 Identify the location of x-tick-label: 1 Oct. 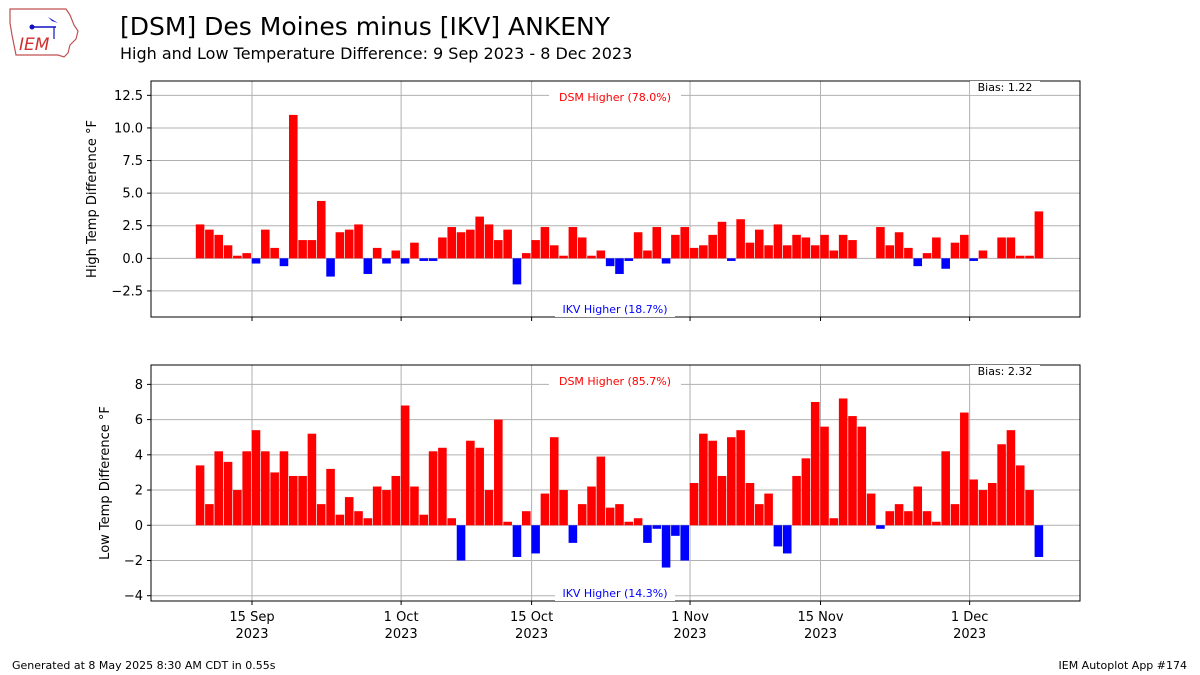
(401, 617).